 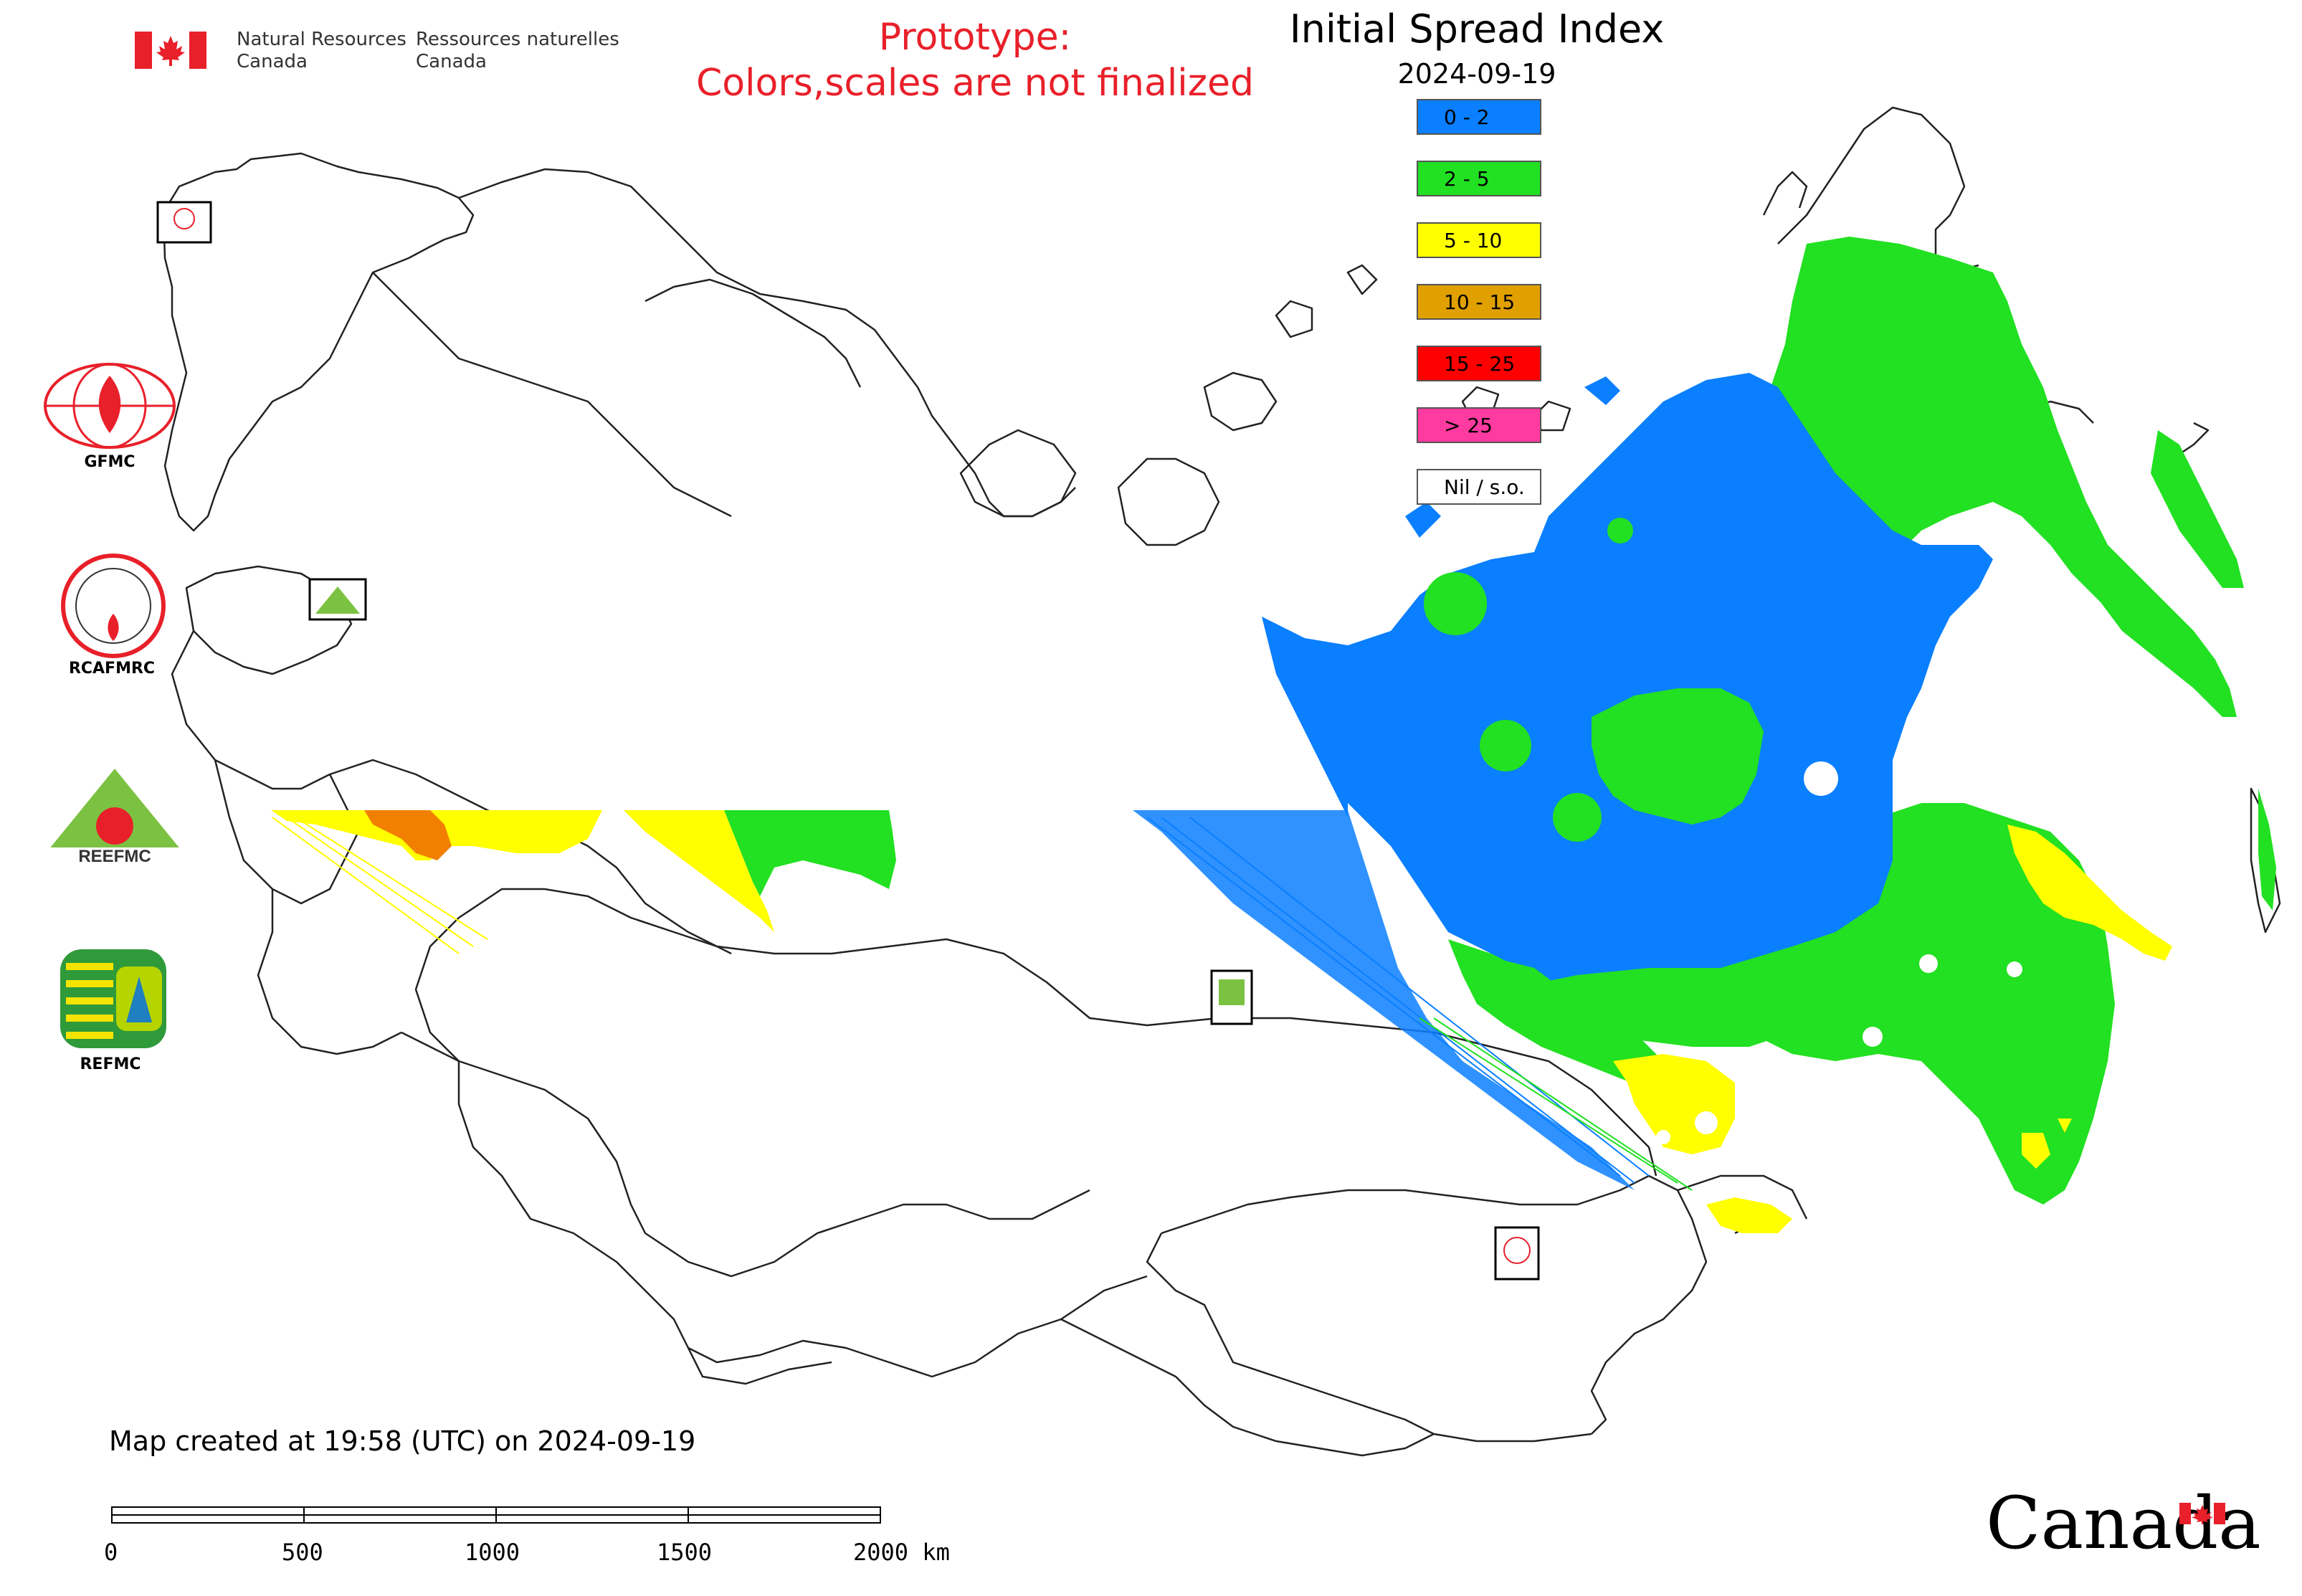 I want to click on scale-tick-500: 500, so click(x=302, y=1552).